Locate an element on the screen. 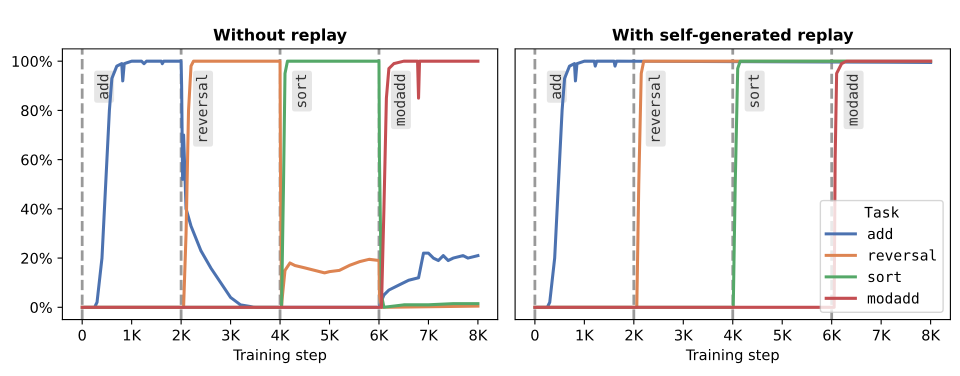 This screenshot has height=376, width=960. legend-label: reversal is located at coordinates (903, 255).